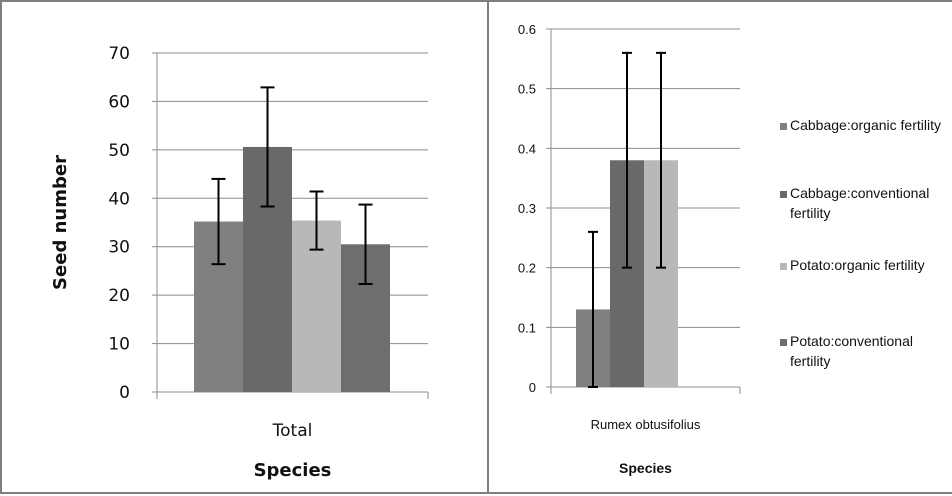  Describe the element at coordinates (527, 327) in the screenshot. I see `y-tick-label: 0.1` at that location.